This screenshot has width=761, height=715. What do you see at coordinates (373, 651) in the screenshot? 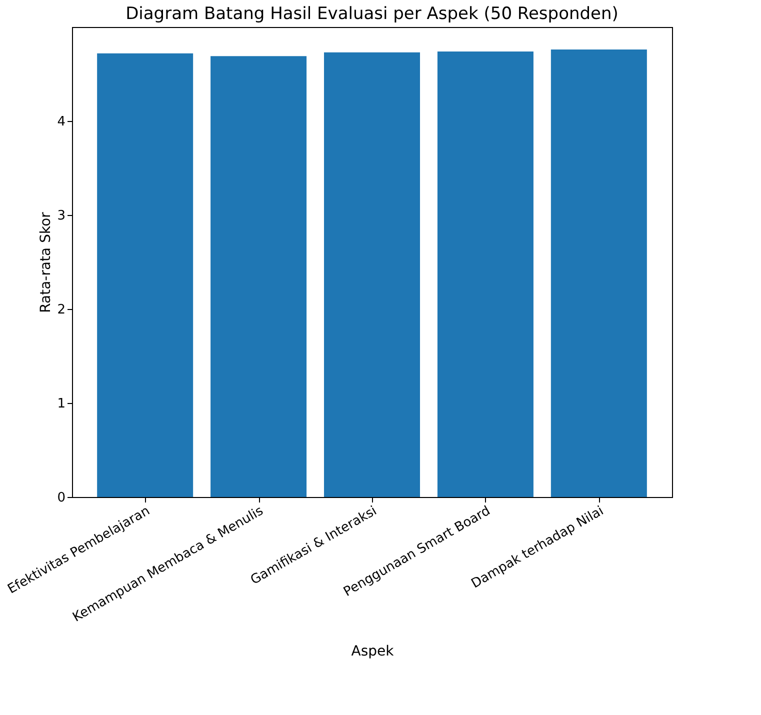
I see `x-axis-title: Aspek` at bounding box center [373, 651].